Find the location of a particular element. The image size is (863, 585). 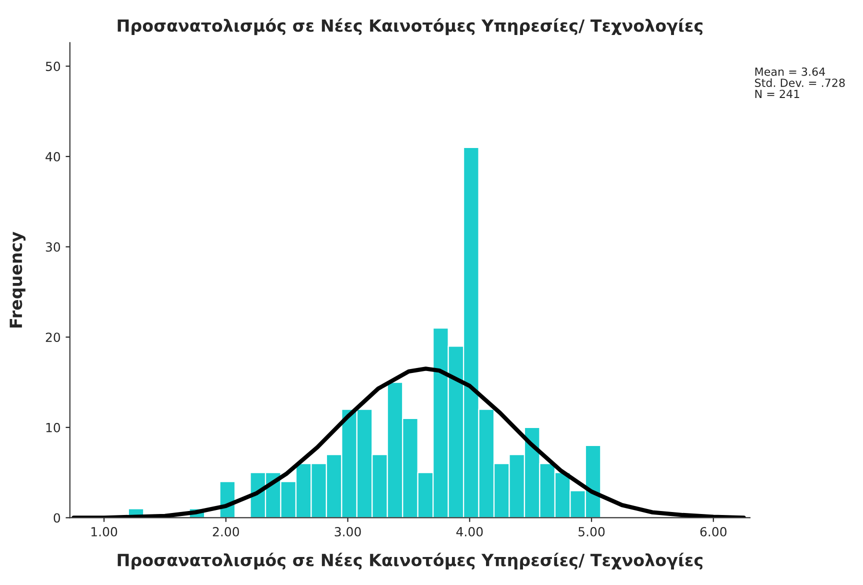

x-tick-label: 5.00 is located at coordinates (591, 531).